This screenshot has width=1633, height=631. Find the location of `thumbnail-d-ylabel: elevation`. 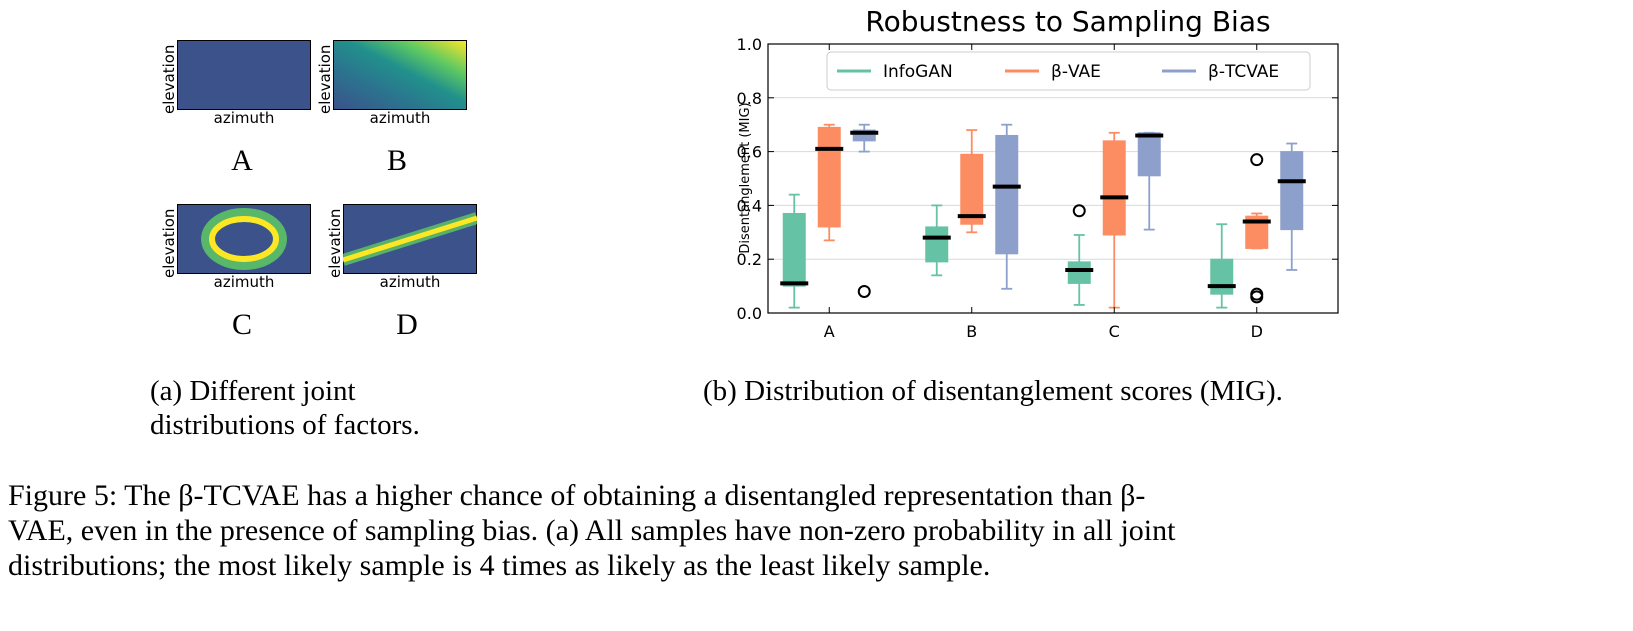

thumbnail-d-ylabel: elevation is located at coordinates (335, 243).